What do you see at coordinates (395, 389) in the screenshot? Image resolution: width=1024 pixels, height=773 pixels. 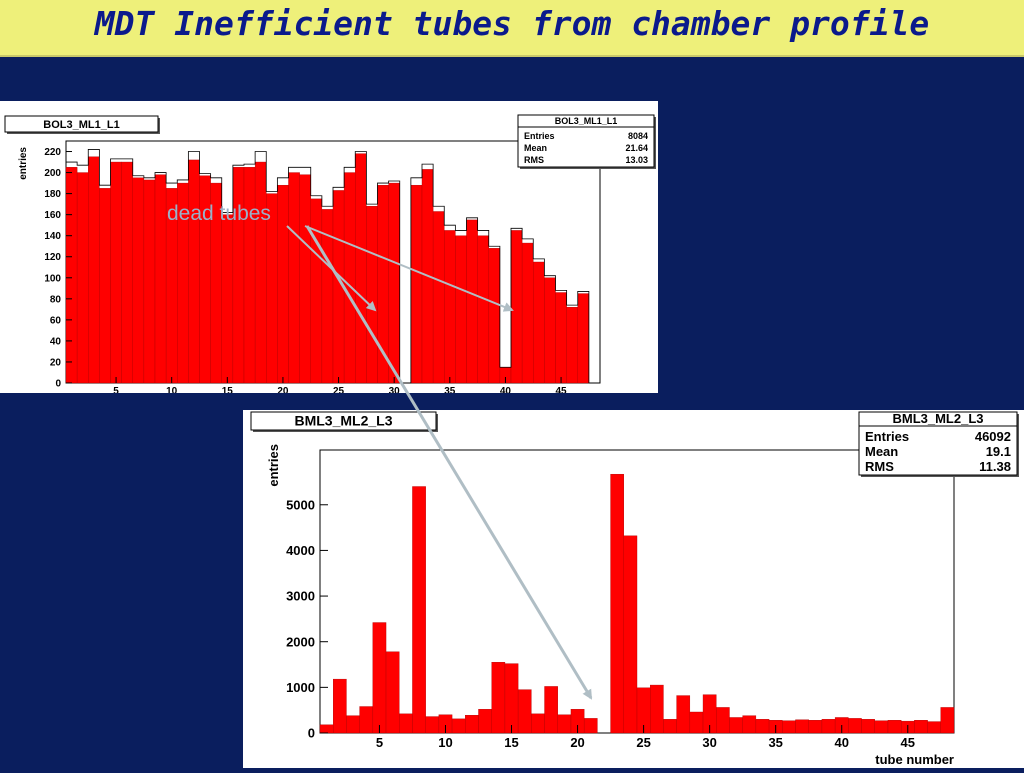 I see `x-tick-label-30: 30` at bounding box center [395, 389].